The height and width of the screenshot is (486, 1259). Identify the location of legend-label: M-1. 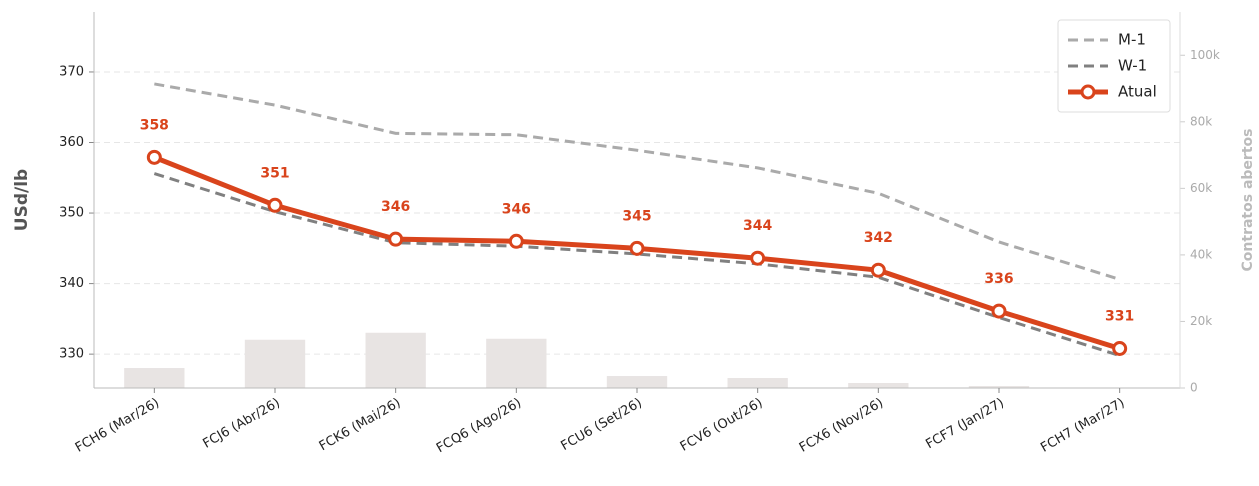
(1132, 40).